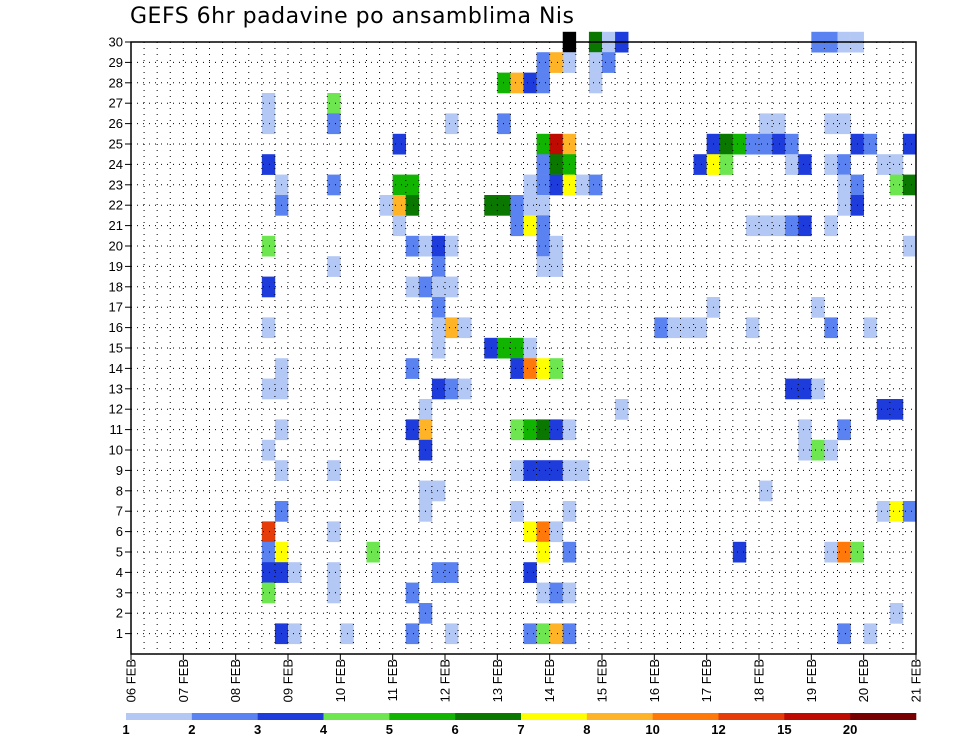  I want to click on y-tick-label: 11, so click(117, 429).